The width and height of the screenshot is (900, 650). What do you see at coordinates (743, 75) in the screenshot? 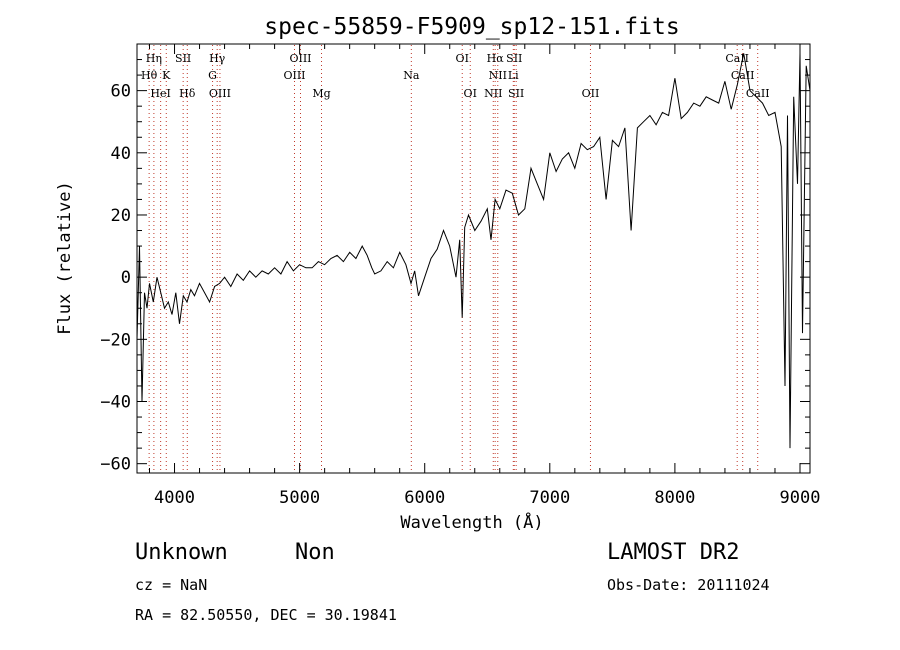
I see `line-label-23: CaII` at bounding box center [743, 75].